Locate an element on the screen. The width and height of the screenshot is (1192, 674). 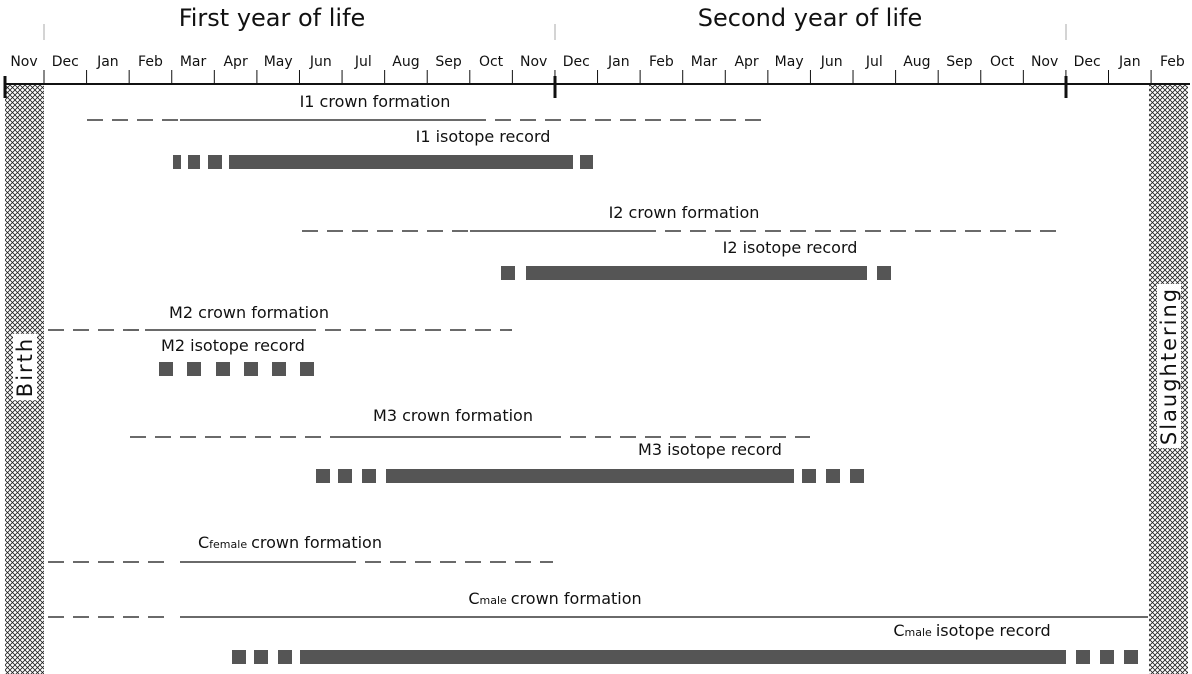
row-label: I2 isotope record is located at coordinates (790, 247).